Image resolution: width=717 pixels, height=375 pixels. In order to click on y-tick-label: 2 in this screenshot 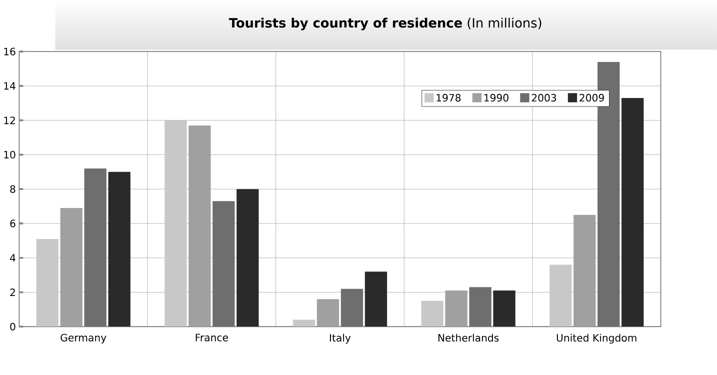, I will do `click(12, 292)`.